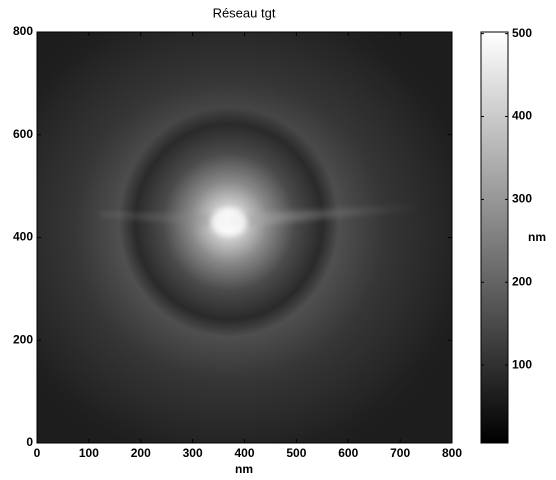 The image size is (556, 480). I want to click on y-tick-label: 800, so click(23, 31).